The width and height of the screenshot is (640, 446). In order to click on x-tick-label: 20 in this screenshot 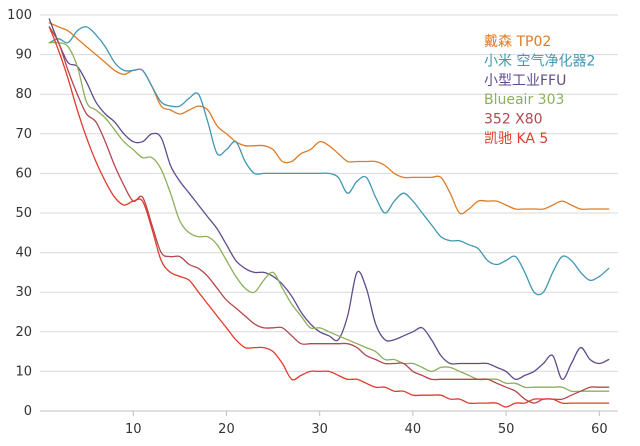, I will do `click(226, 429)`.